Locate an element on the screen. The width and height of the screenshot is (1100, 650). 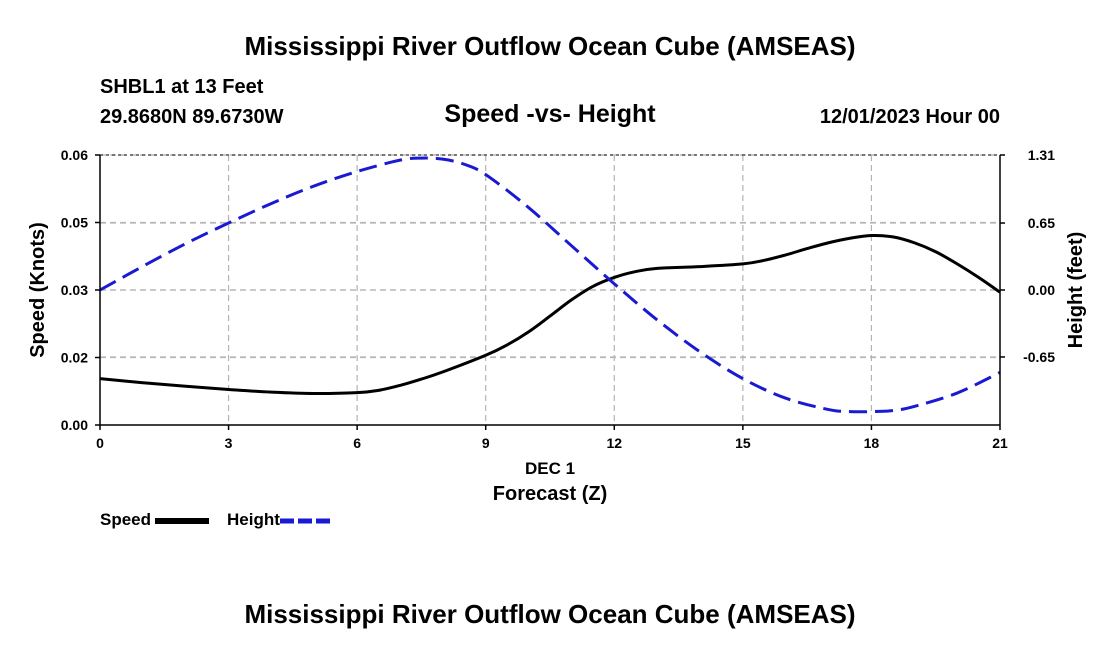
legend-speed-label: Speed is located at coordinates (126, 519).